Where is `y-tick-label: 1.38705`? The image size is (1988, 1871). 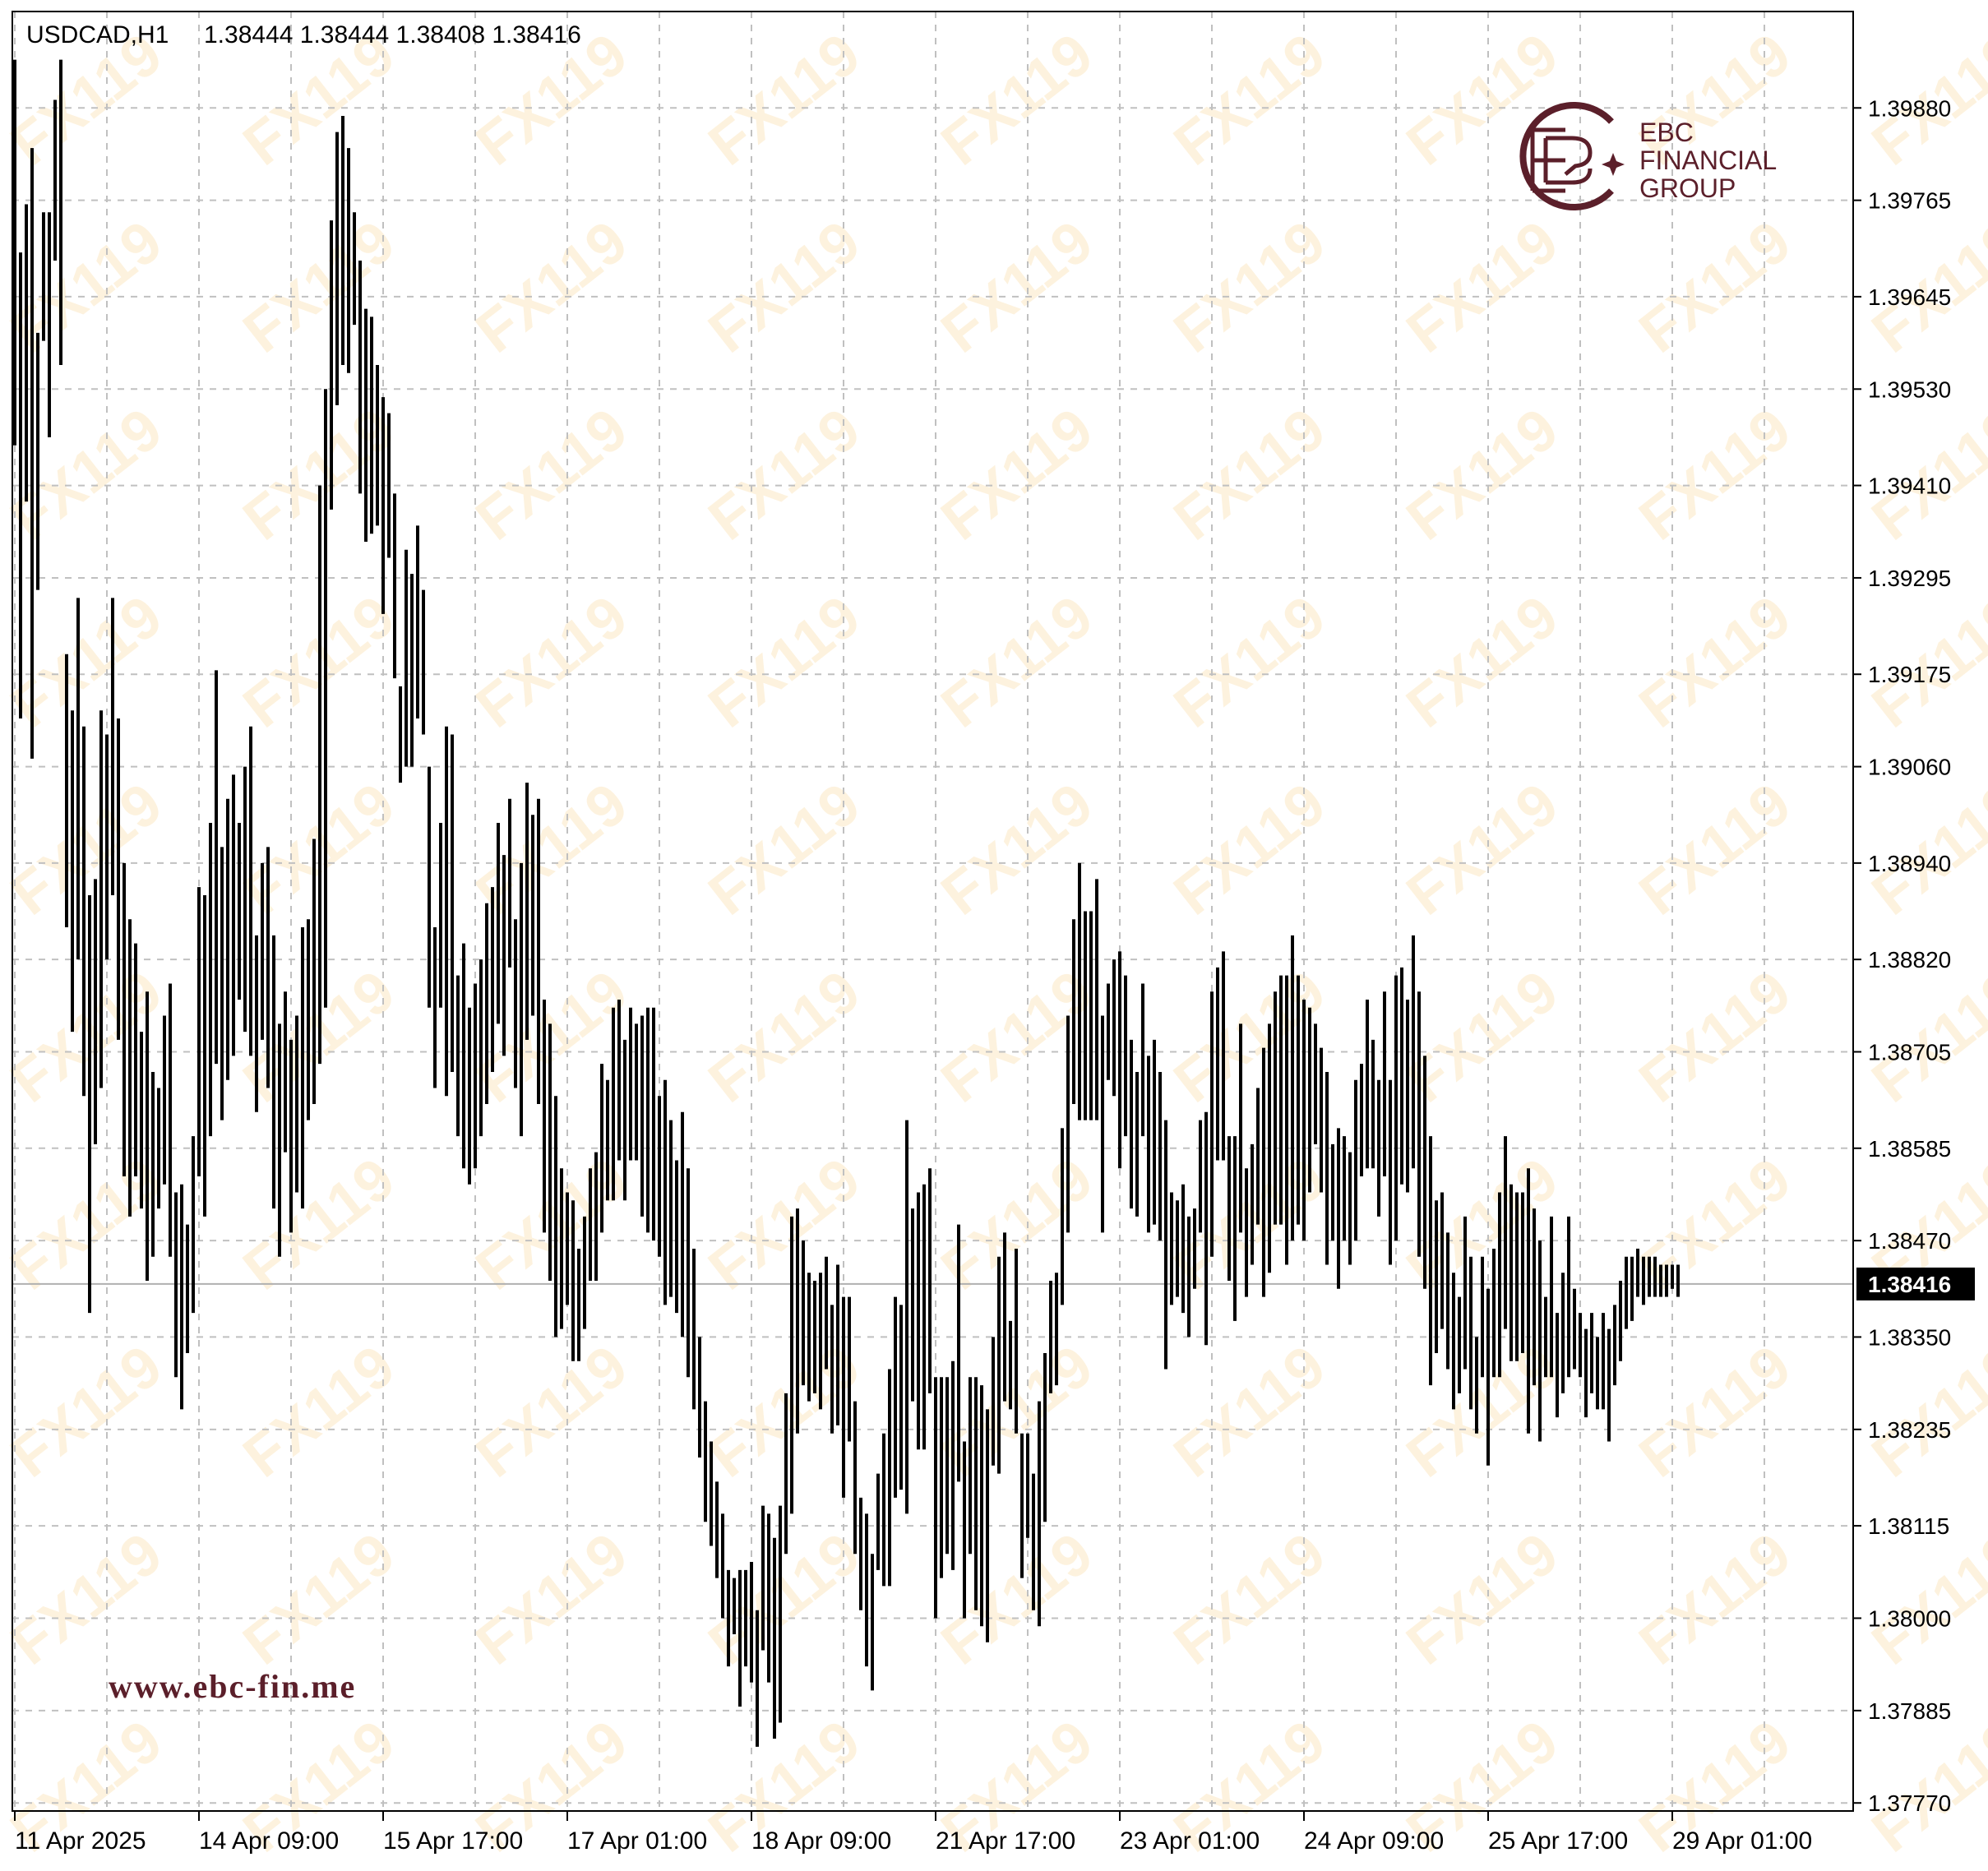
y-tick-label: 1.38705 is located at coordinates (1910, 1052).